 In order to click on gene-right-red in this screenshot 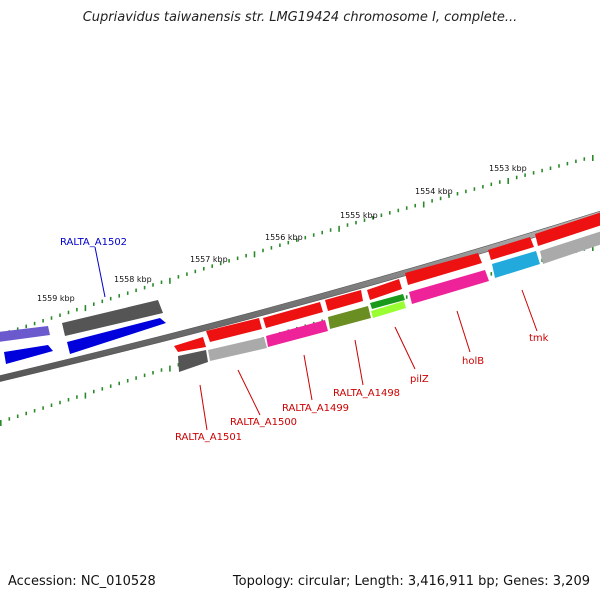, I will do `click(567, 229)`.